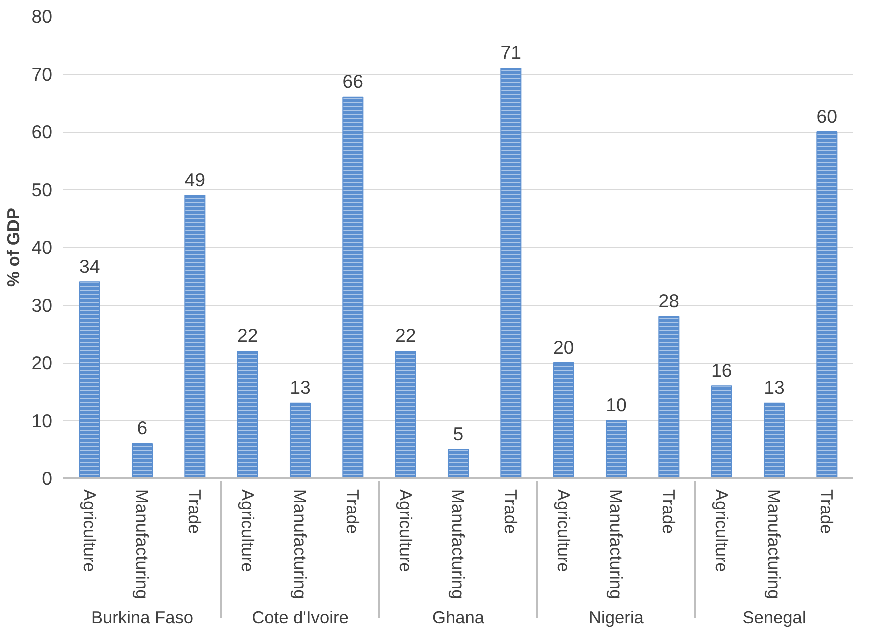 The width and height of the screenshot is (869, 635). What do you see at coordinates (774, 617) in the screenshot?
I see `x-tick-label: Senegal` at bounding box center [774, 617].